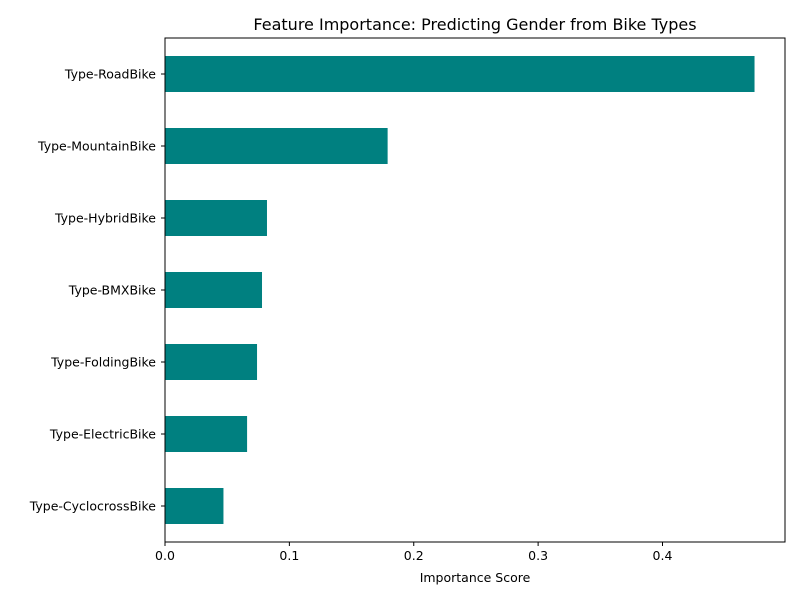  What do you see at coordinates (460, 74) in the screenshot?
I see `bar-type-roadbike` at bounding box center [460, 74].